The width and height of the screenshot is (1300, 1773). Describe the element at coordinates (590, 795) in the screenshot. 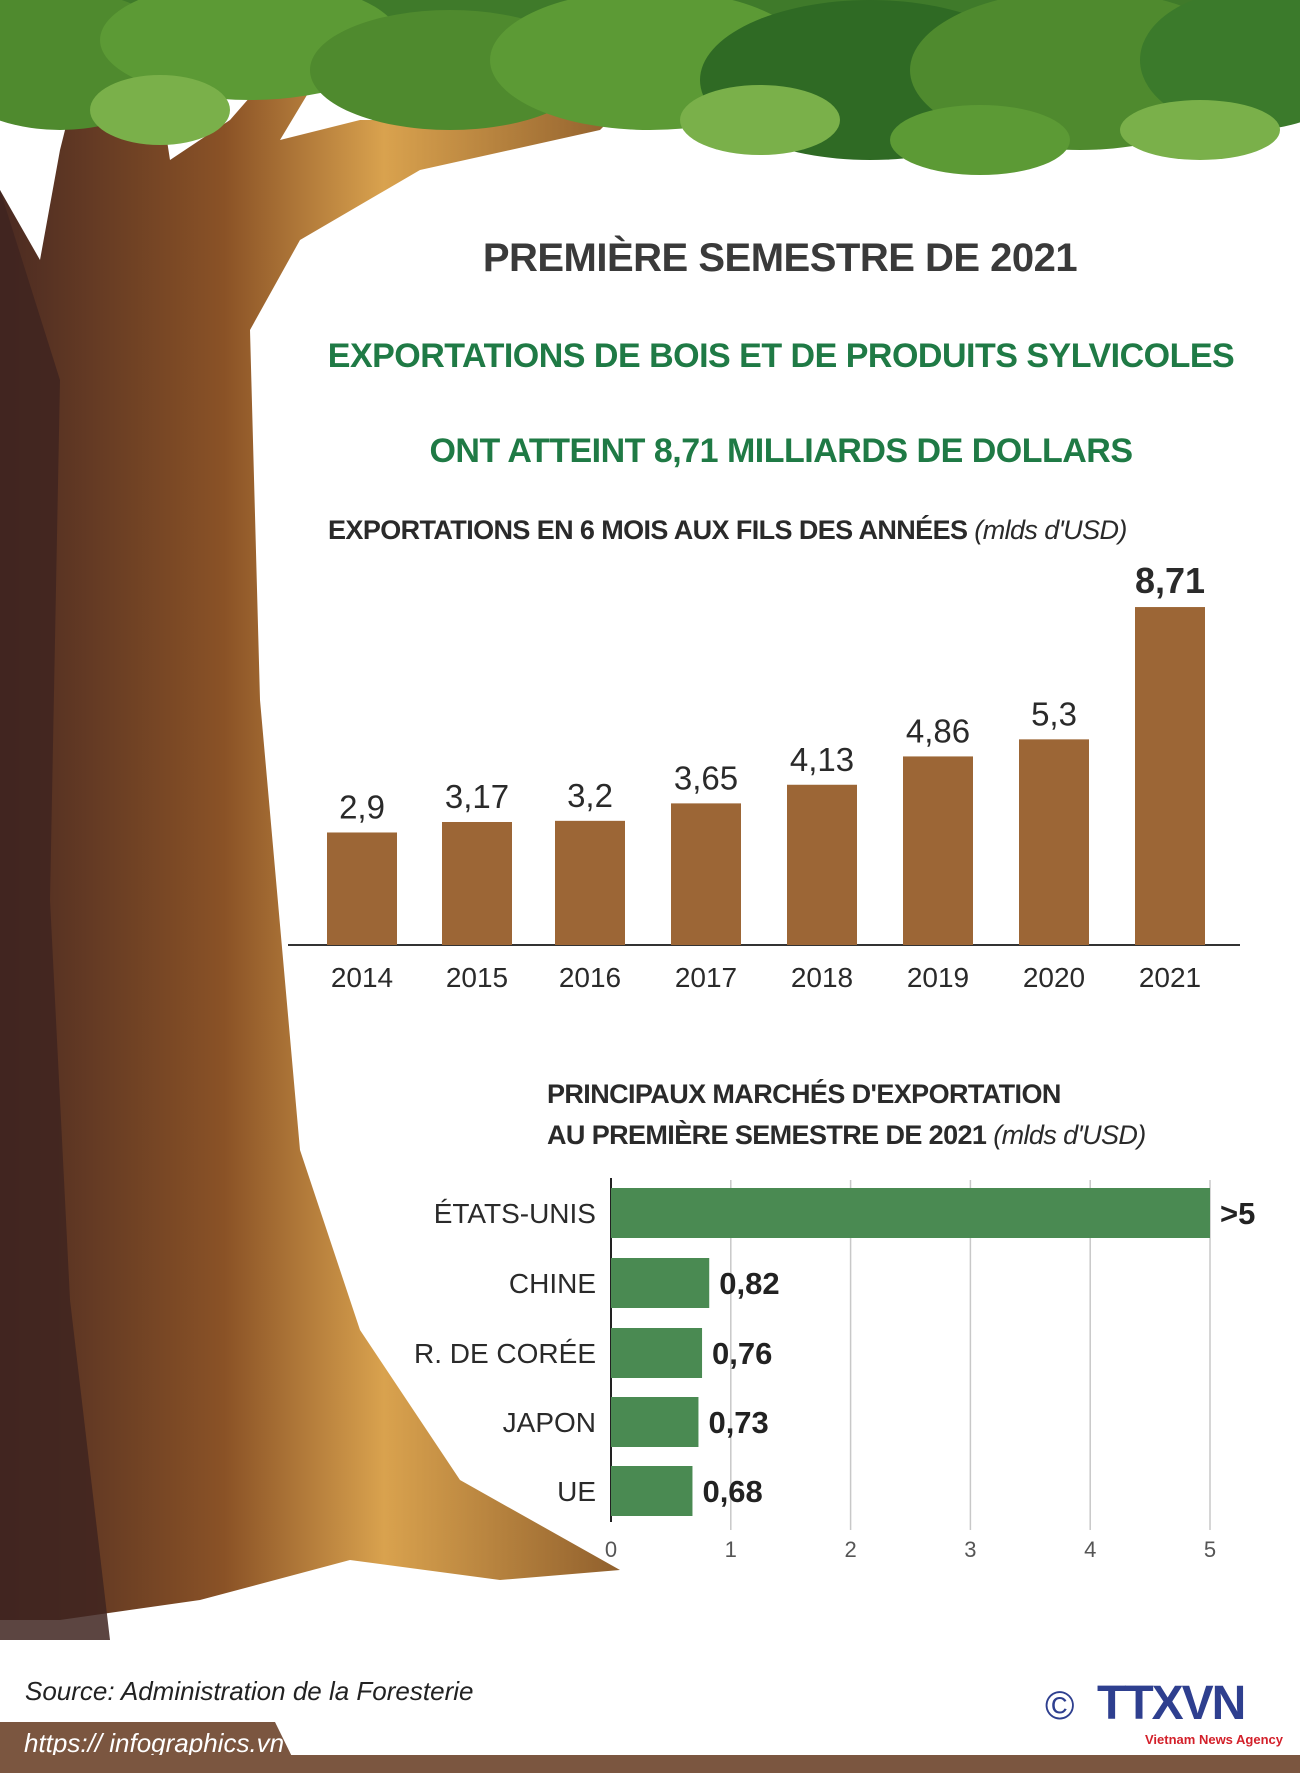

I see `bar-value-label: 3,2` at that location.